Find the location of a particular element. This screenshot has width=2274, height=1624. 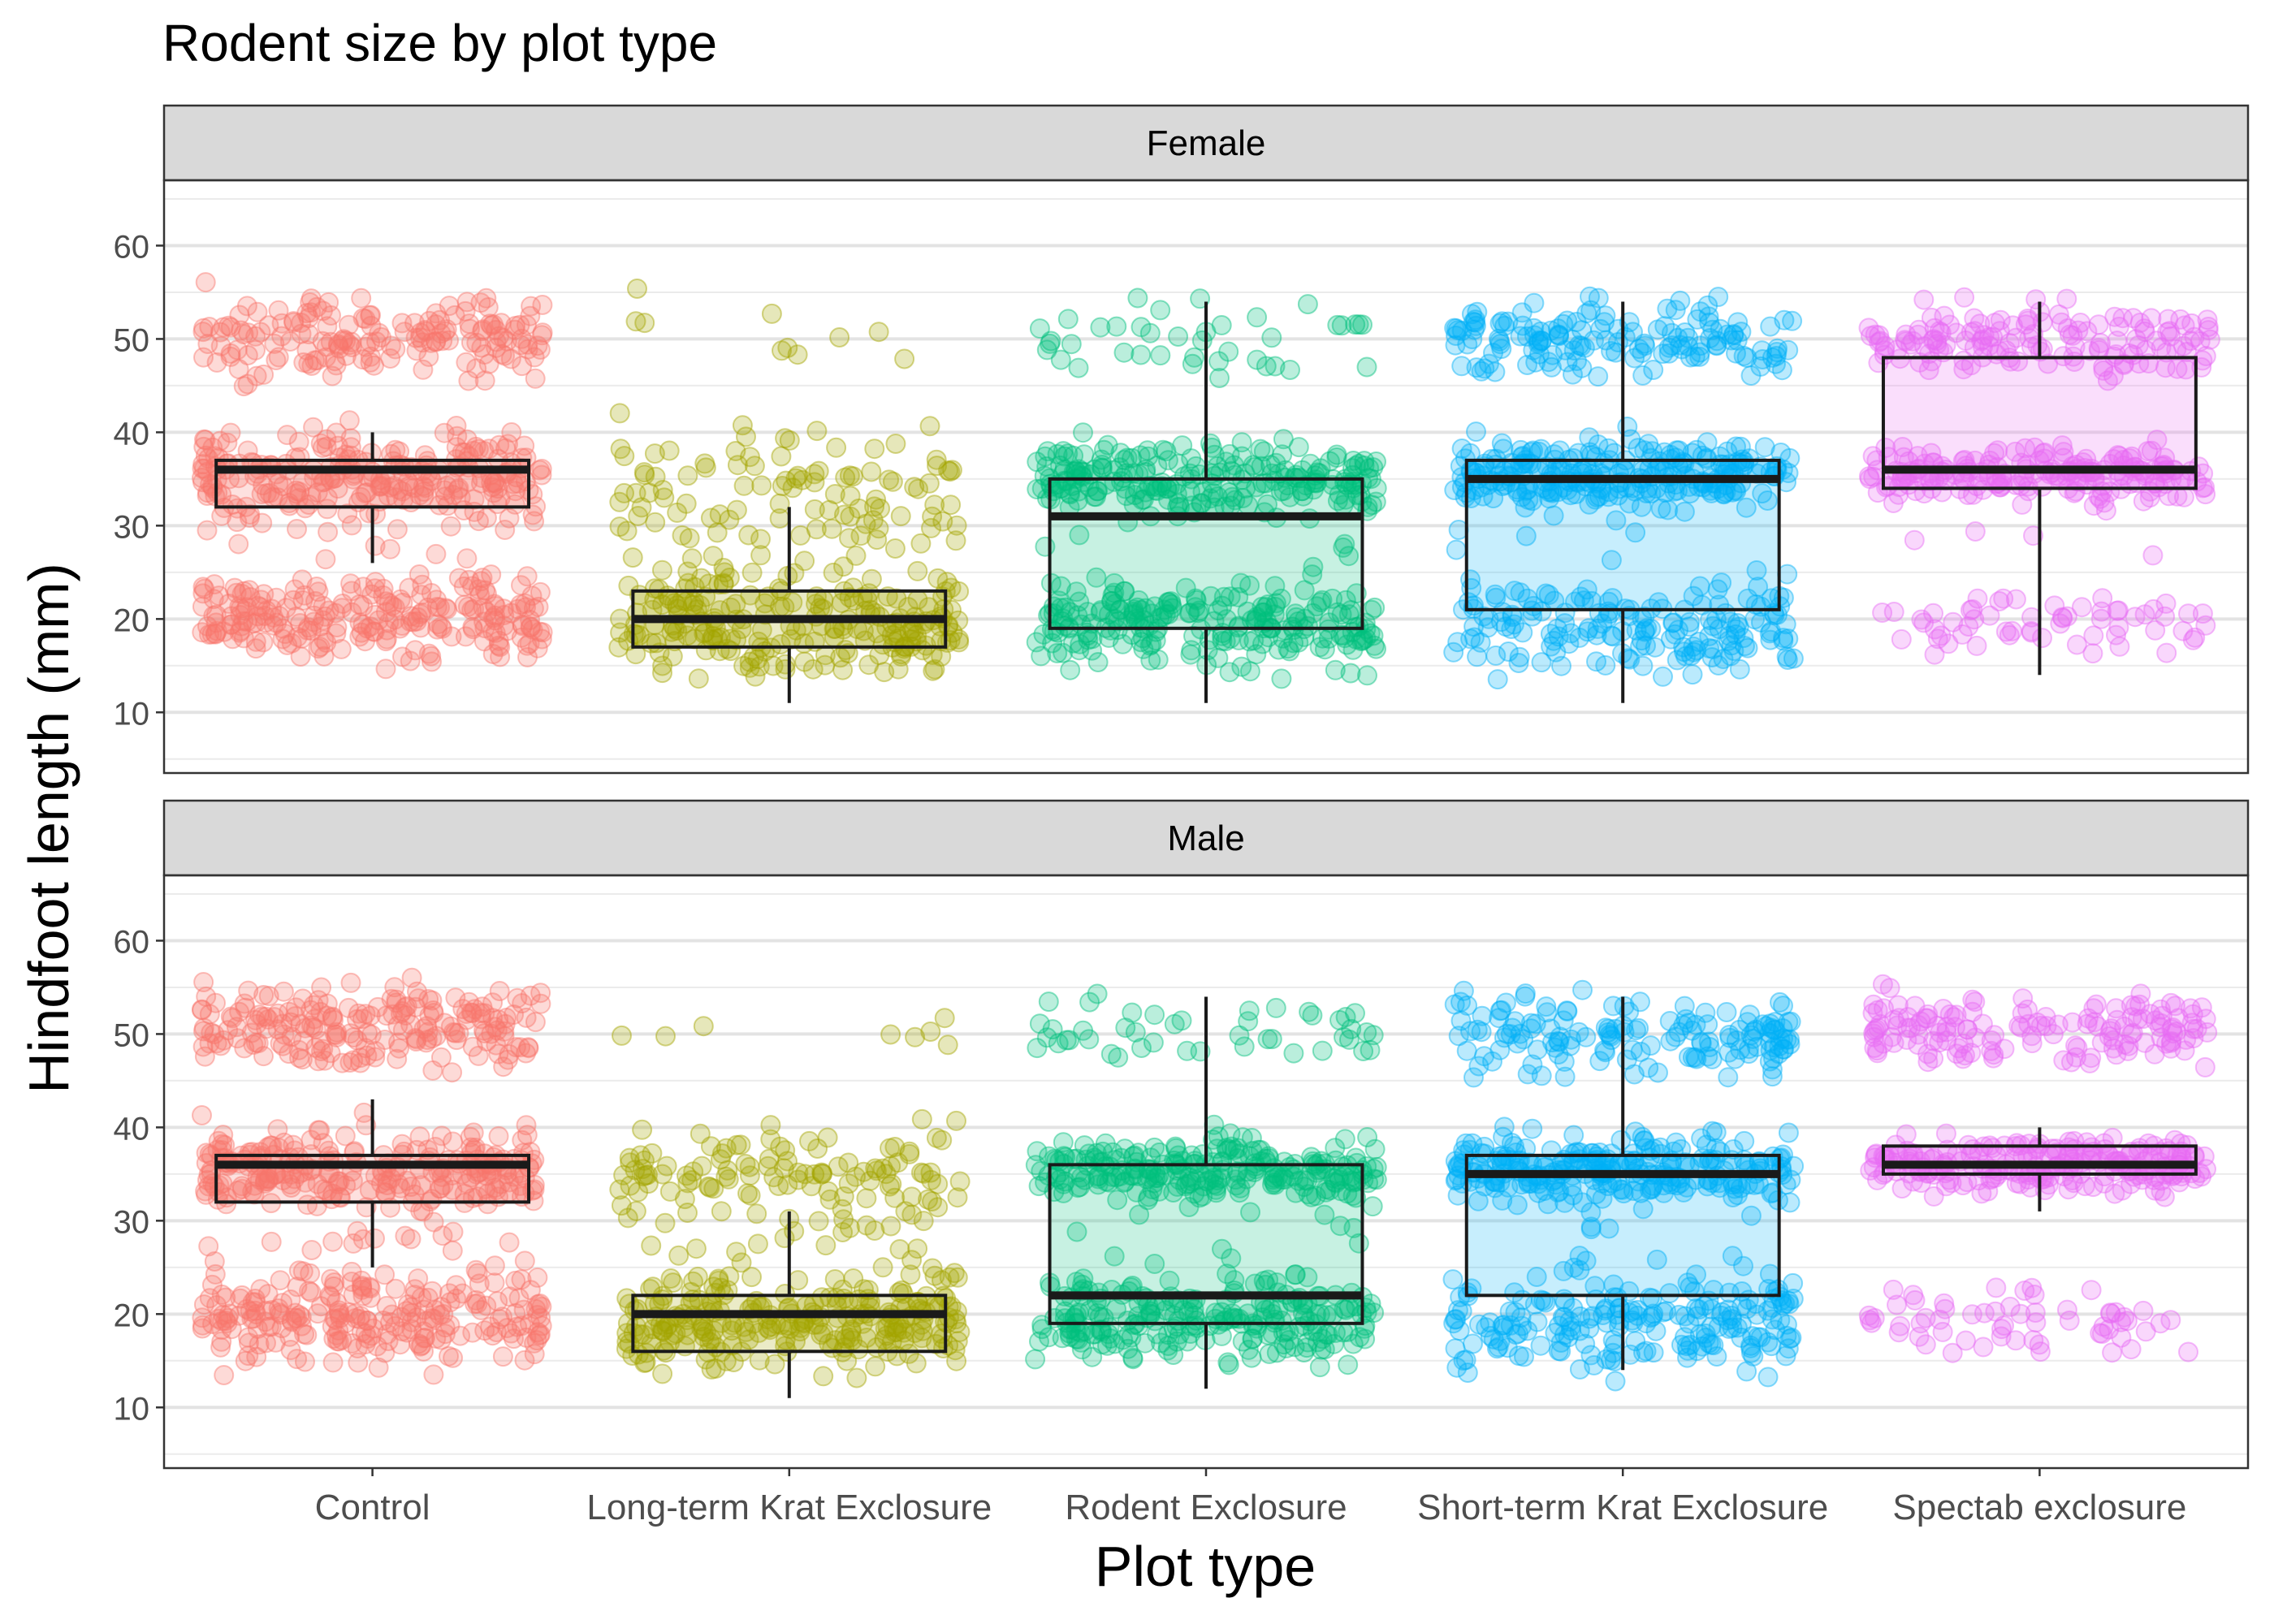

y-tick-label: 10 is located at coordinates (132, 714).